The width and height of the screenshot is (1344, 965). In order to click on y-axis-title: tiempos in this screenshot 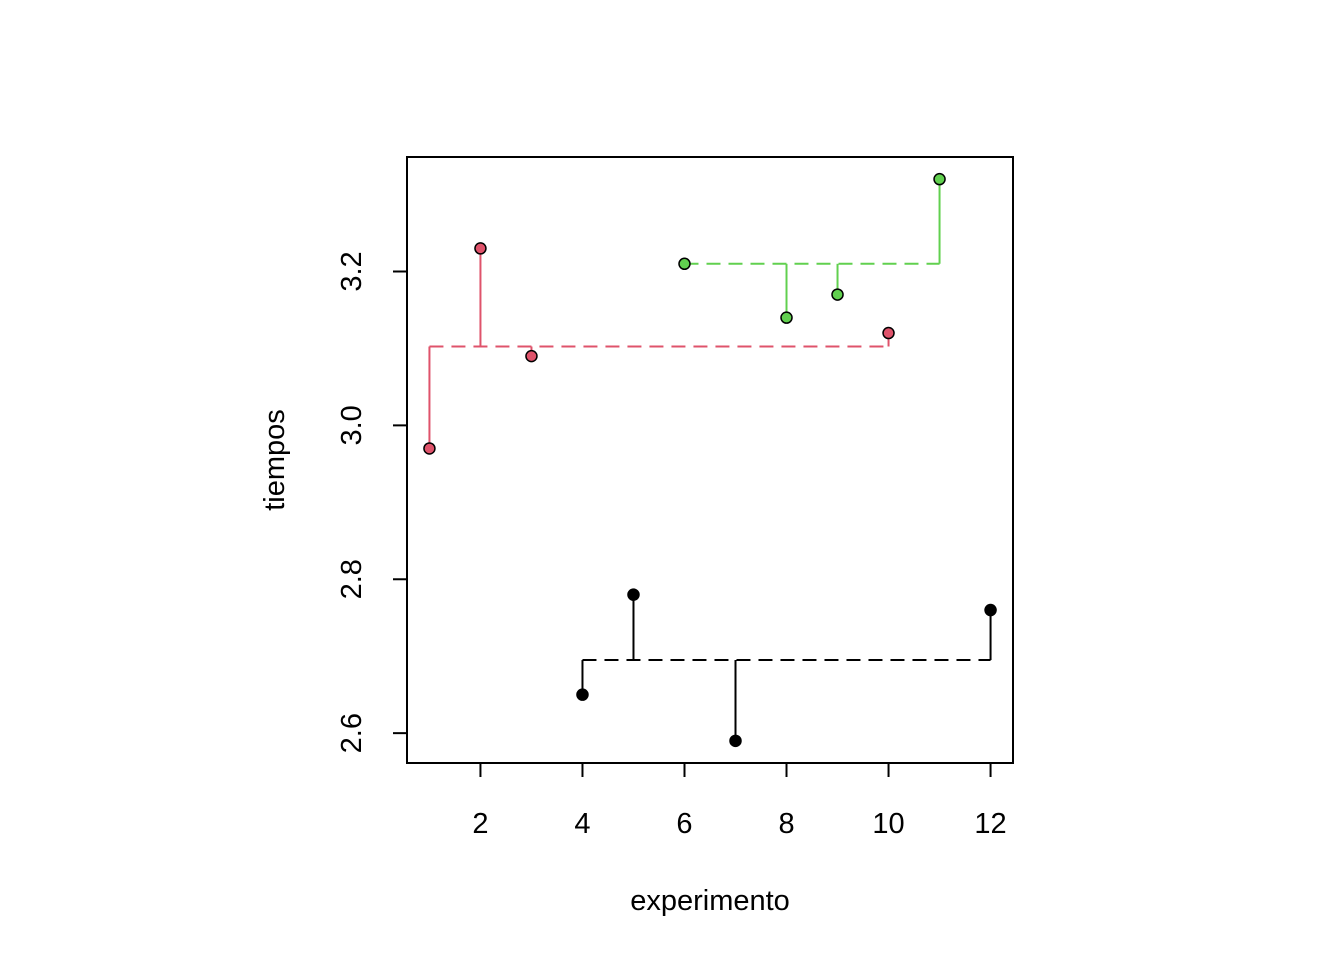, I will do `click(275, 460)`.